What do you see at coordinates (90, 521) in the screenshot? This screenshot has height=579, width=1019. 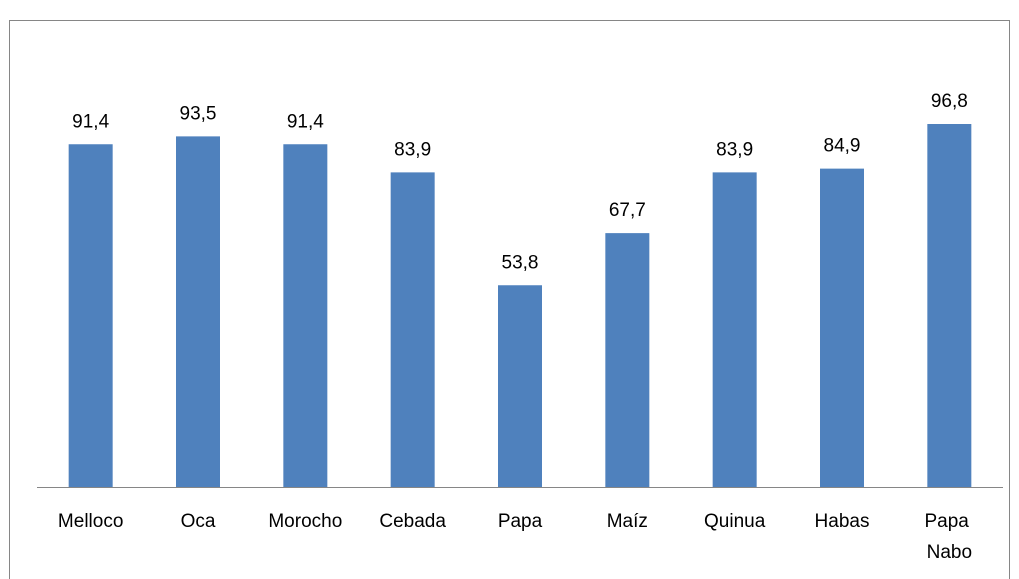 I see `x-tick-label: Melloco` at bounding box center [90, 521].